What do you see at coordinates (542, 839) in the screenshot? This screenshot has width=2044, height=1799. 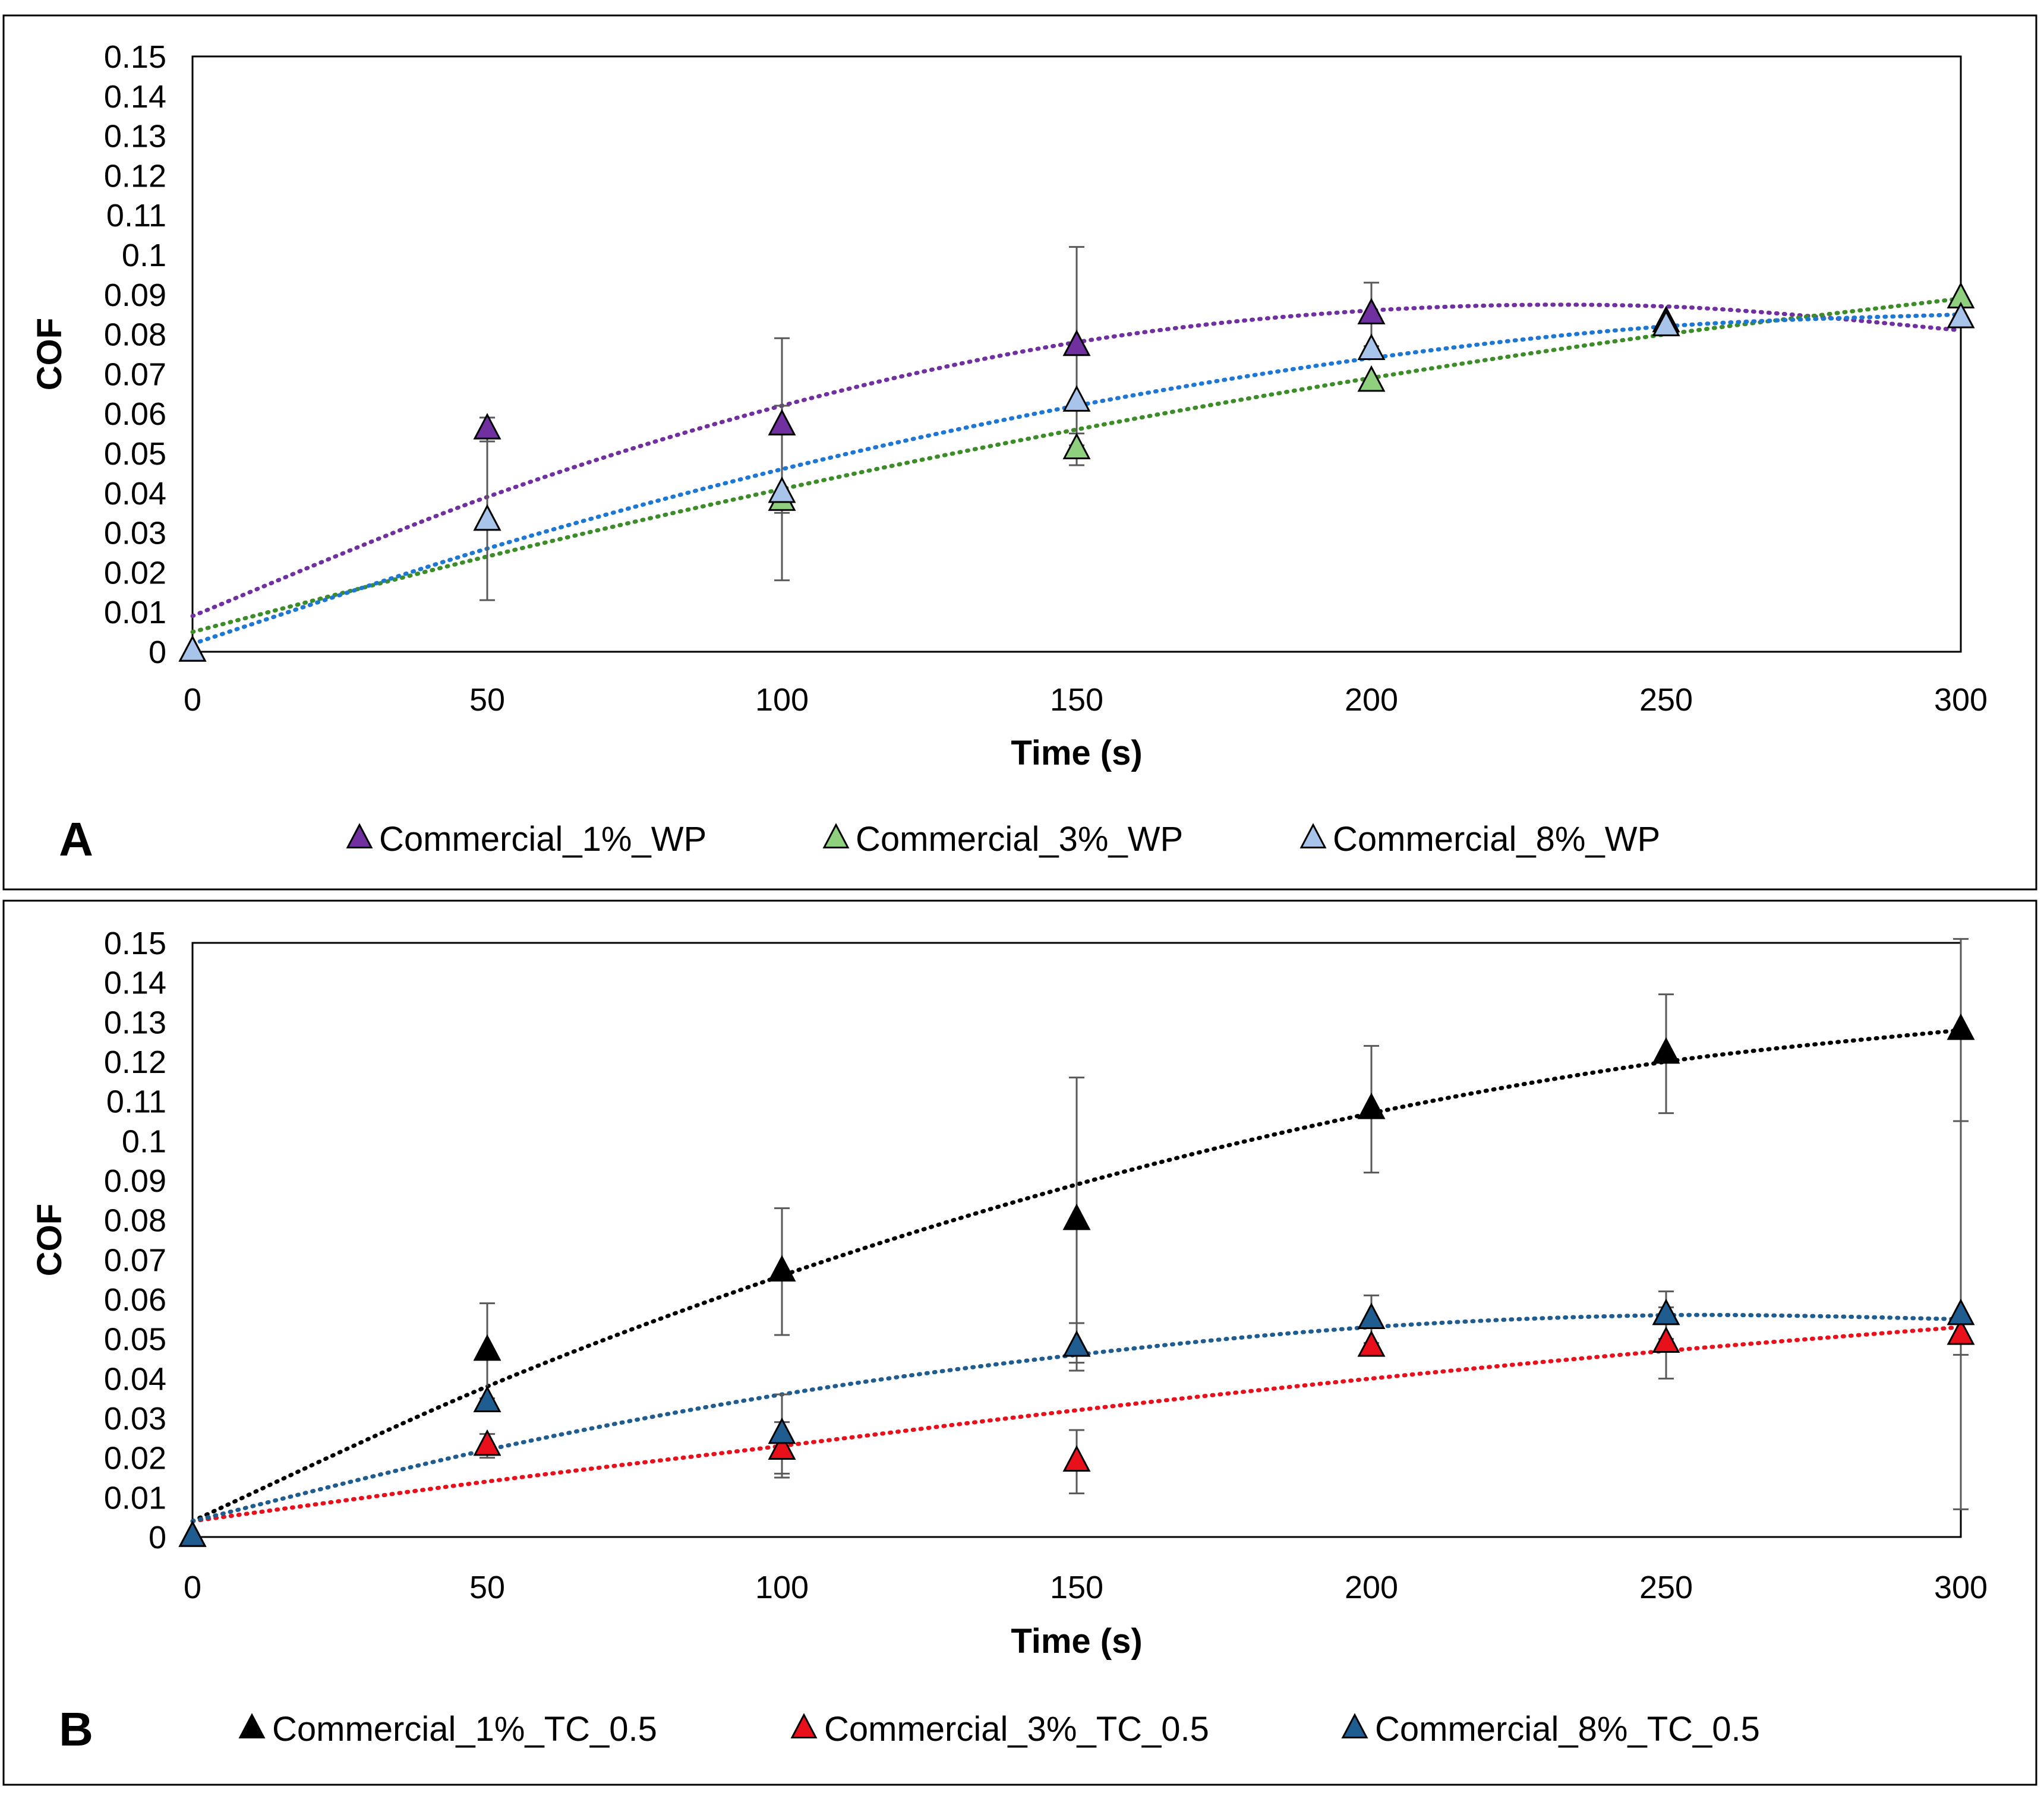 I see `legend-label: Commercial_1%_WP` at bounding box center [542, 839].